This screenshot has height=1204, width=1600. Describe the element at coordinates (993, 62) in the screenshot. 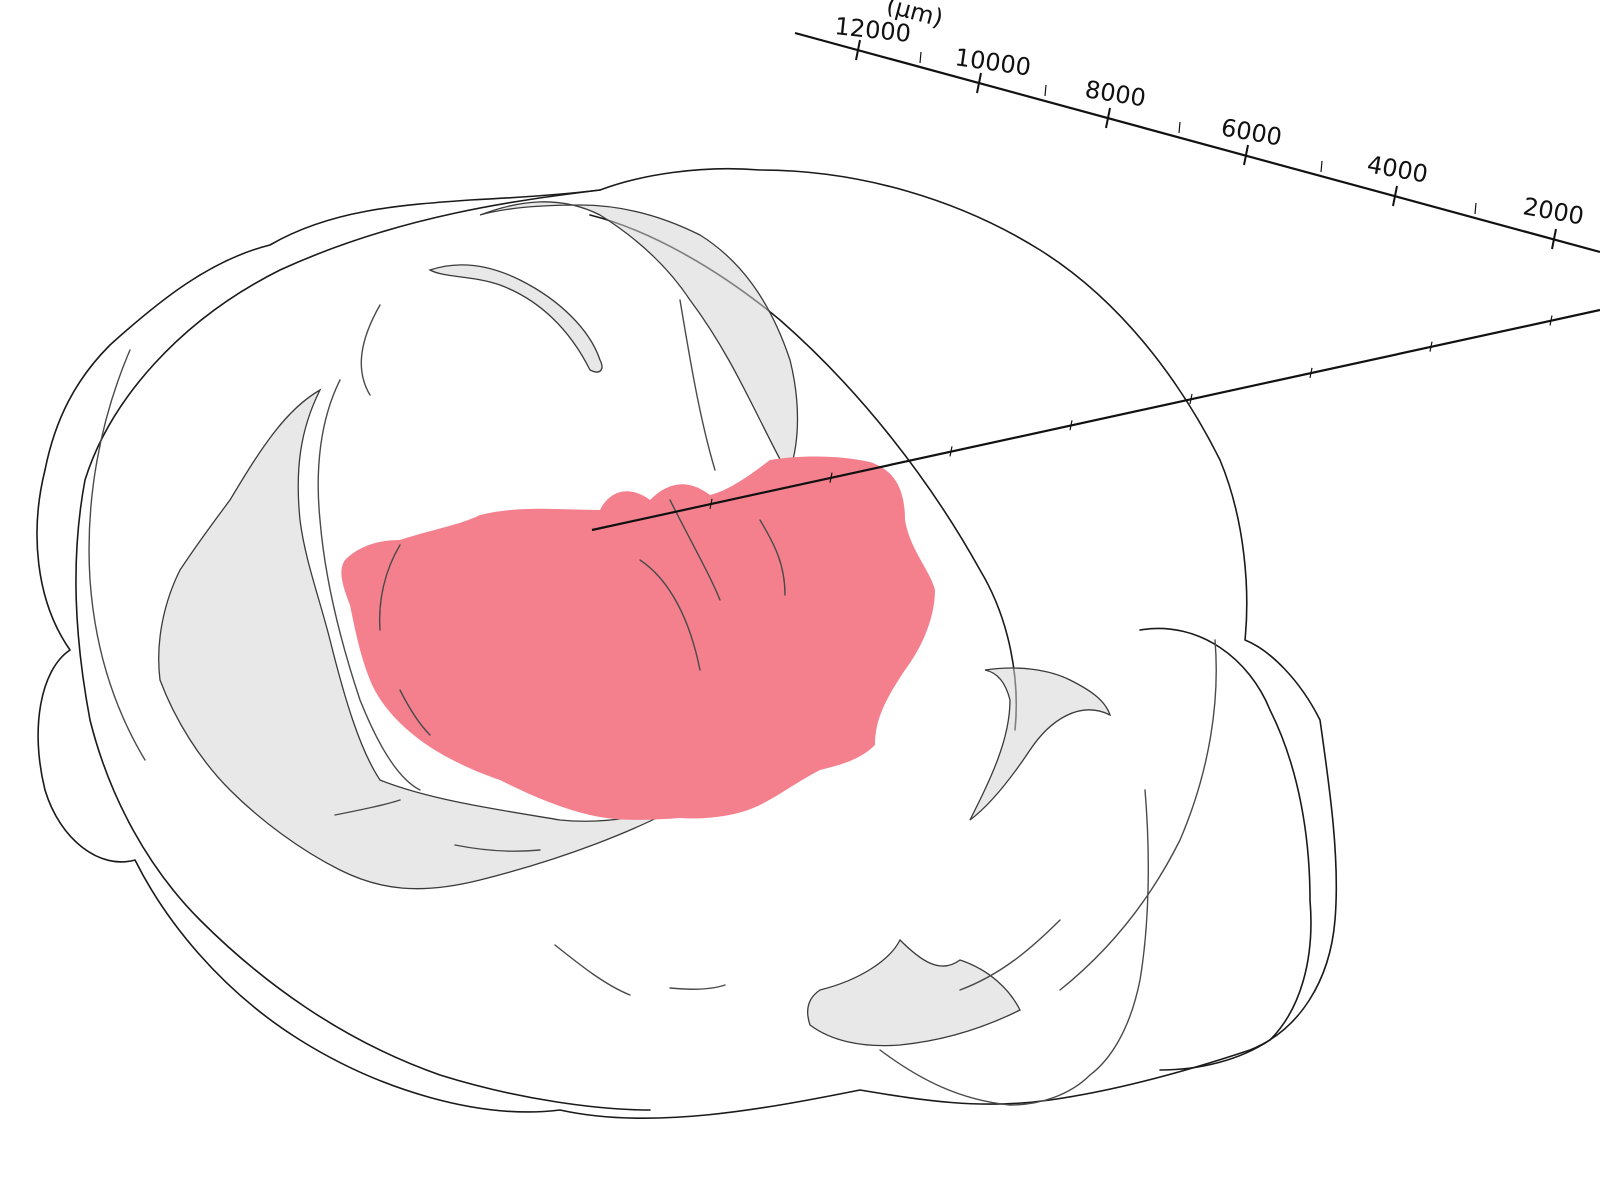

I see `axis-tick-label: 10000` at that location.